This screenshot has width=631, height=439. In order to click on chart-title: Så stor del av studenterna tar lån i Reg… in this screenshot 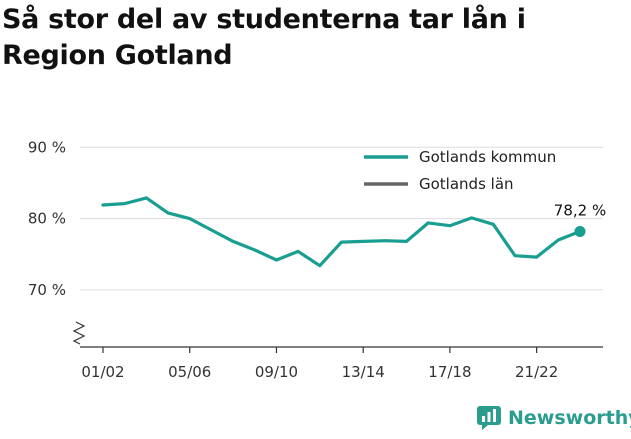, I will do `click(264, 37)`.